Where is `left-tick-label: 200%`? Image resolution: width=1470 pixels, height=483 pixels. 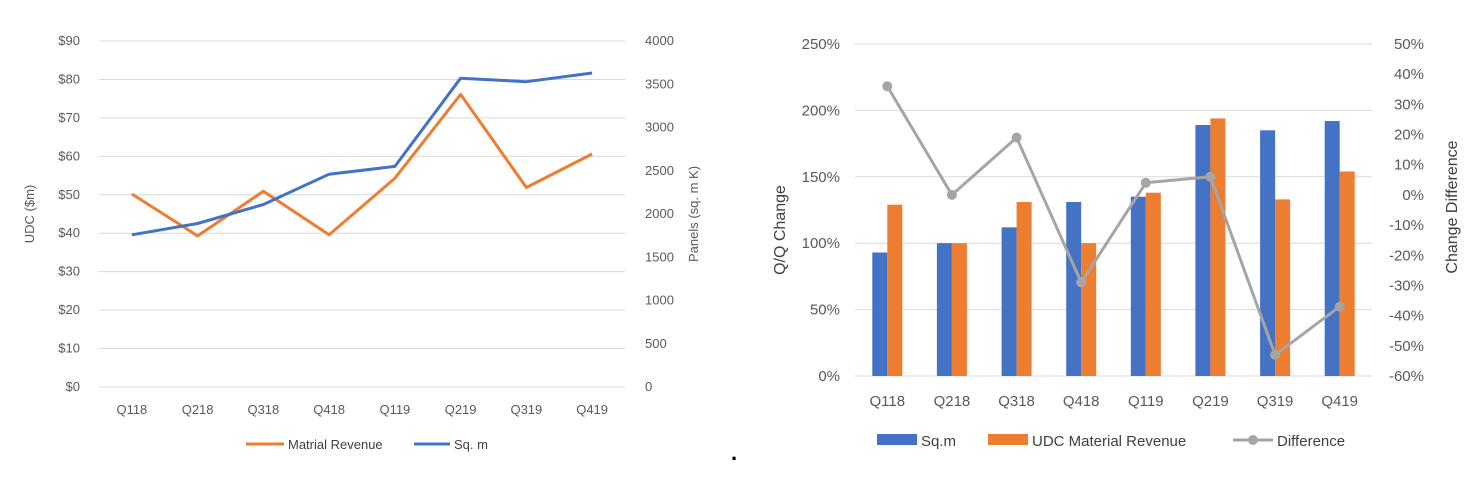
left-tick-label: 200% is located at coordinates (821, 110).